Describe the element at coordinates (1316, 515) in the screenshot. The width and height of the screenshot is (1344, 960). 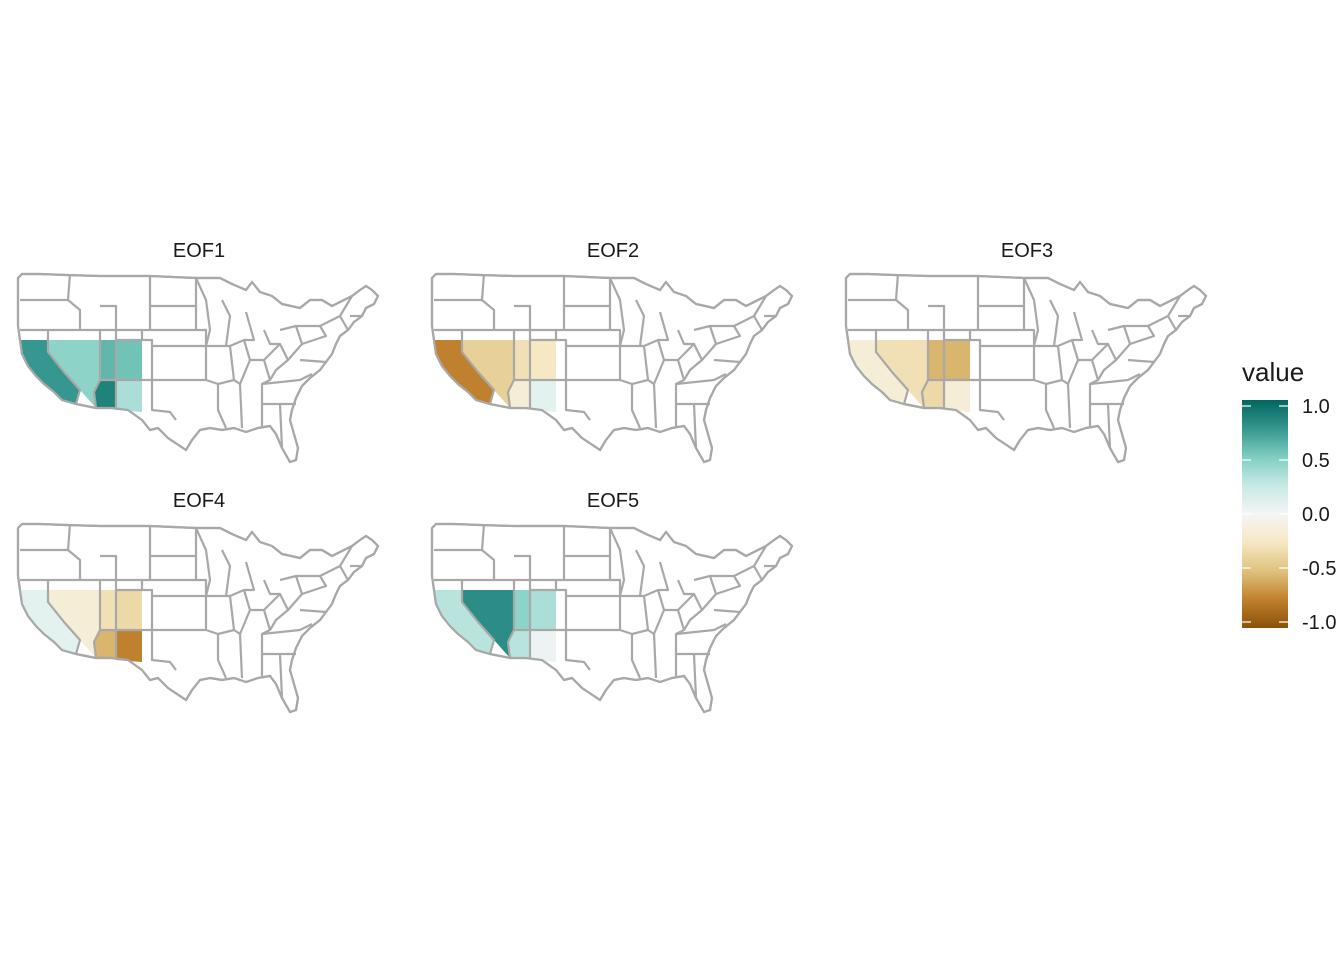
I see `legend-tick-label: 0.0` at that location.